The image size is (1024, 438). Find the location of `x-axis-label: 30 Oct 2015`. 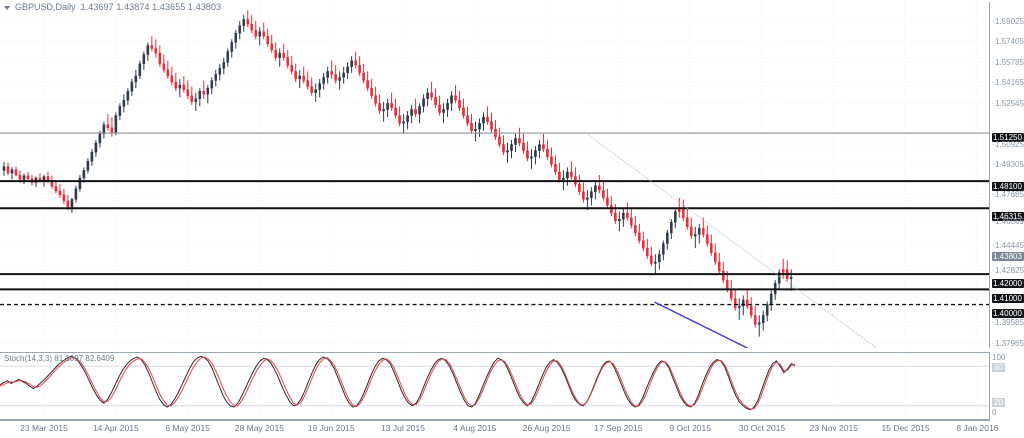

x-axis-label: 30 Oct 2015 is located at coordinates (762, 428).